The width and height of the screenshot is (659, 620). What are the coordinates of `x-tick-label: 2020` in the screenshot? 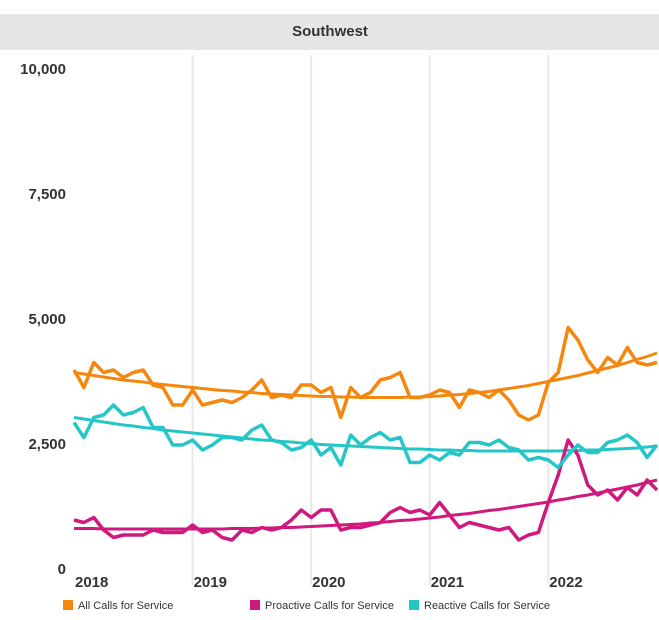 It's located at (328, 582).